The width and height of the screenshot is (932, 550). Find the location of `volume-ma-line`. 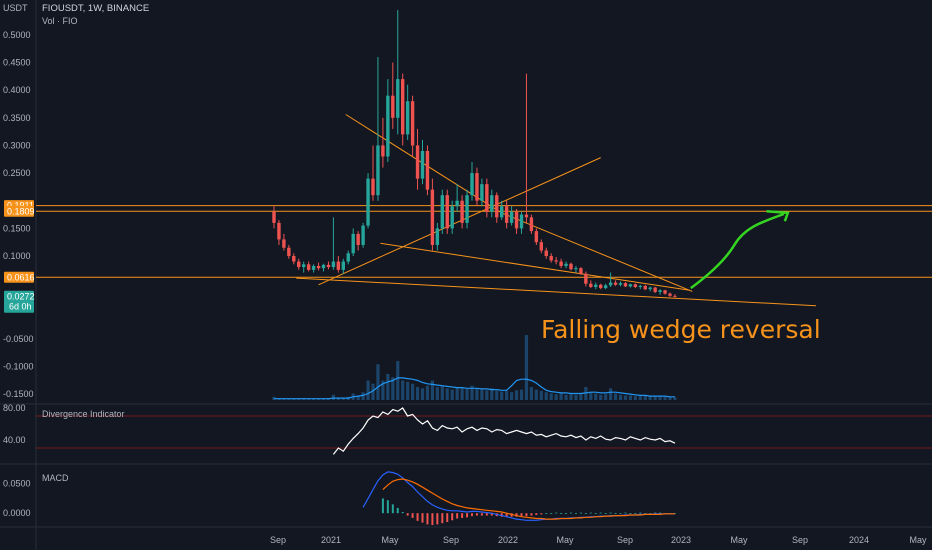

volume-ma-line is located at coordinates (474, 388).